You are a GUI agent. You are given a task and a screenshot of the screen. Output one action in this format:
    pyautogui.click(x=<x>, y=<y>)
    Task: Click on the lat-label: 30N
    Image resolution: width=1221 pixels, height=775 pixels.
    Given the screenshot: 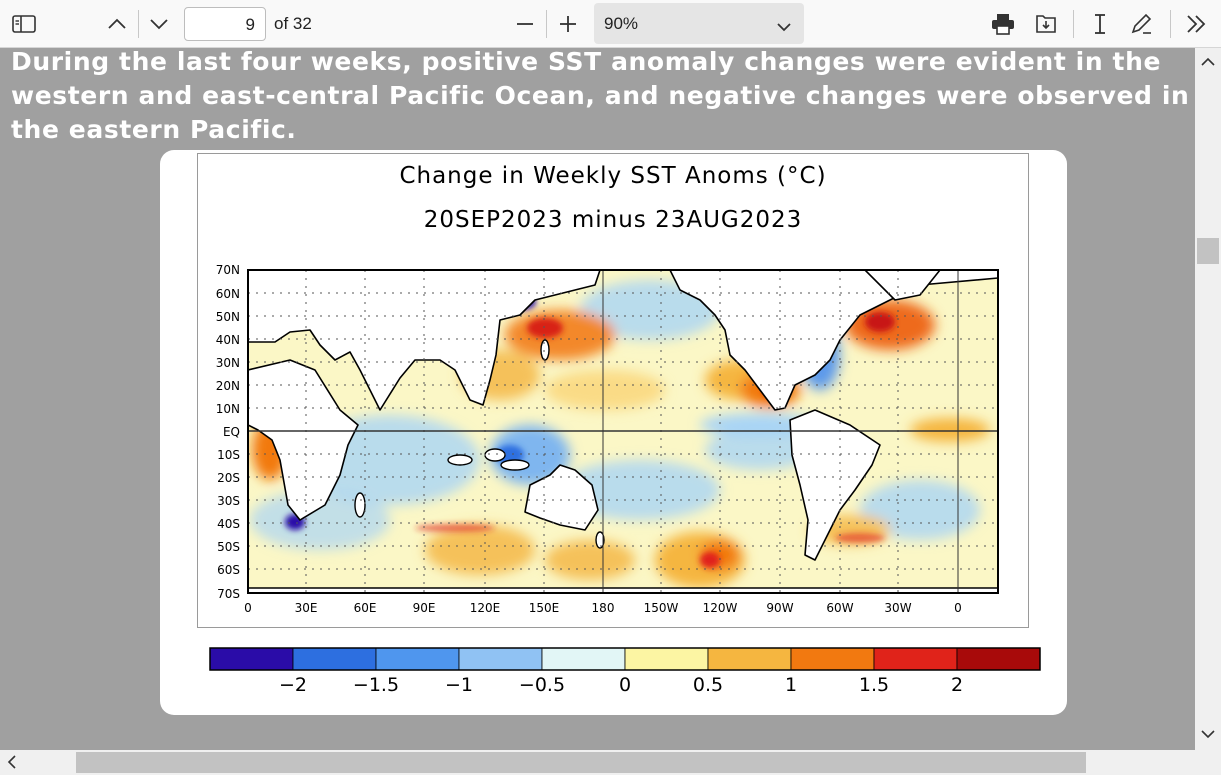 What is the action you would take?
    pyautogui.click(x=228, y=363)
    